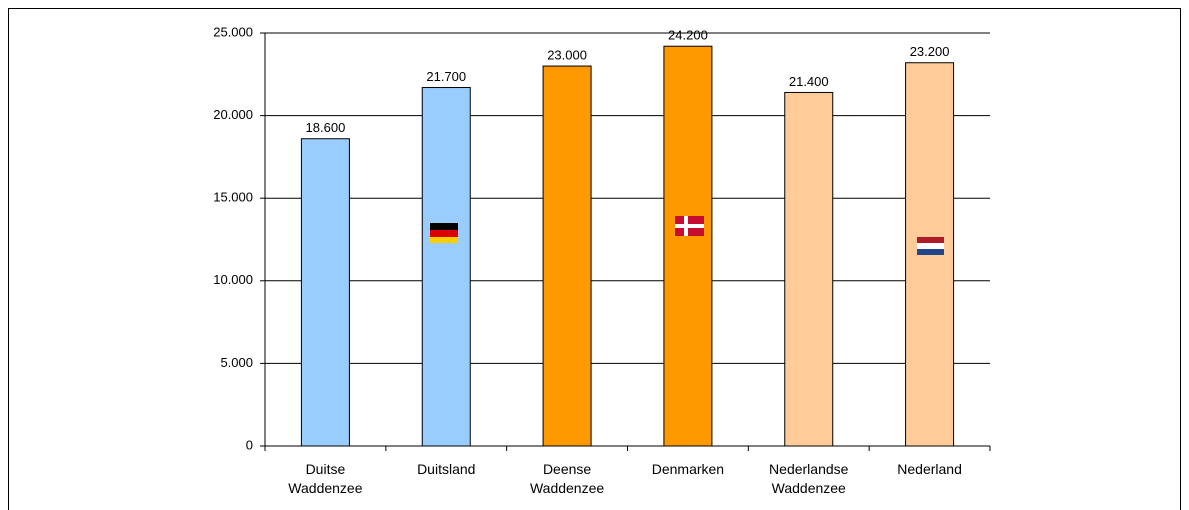 Image resolution: width=1189 pixels, height=510 pixels. Describe the element at coordinates (567, 478) in the screenshot. I see `x-tick-label: Deense Waddenzee` at that location.